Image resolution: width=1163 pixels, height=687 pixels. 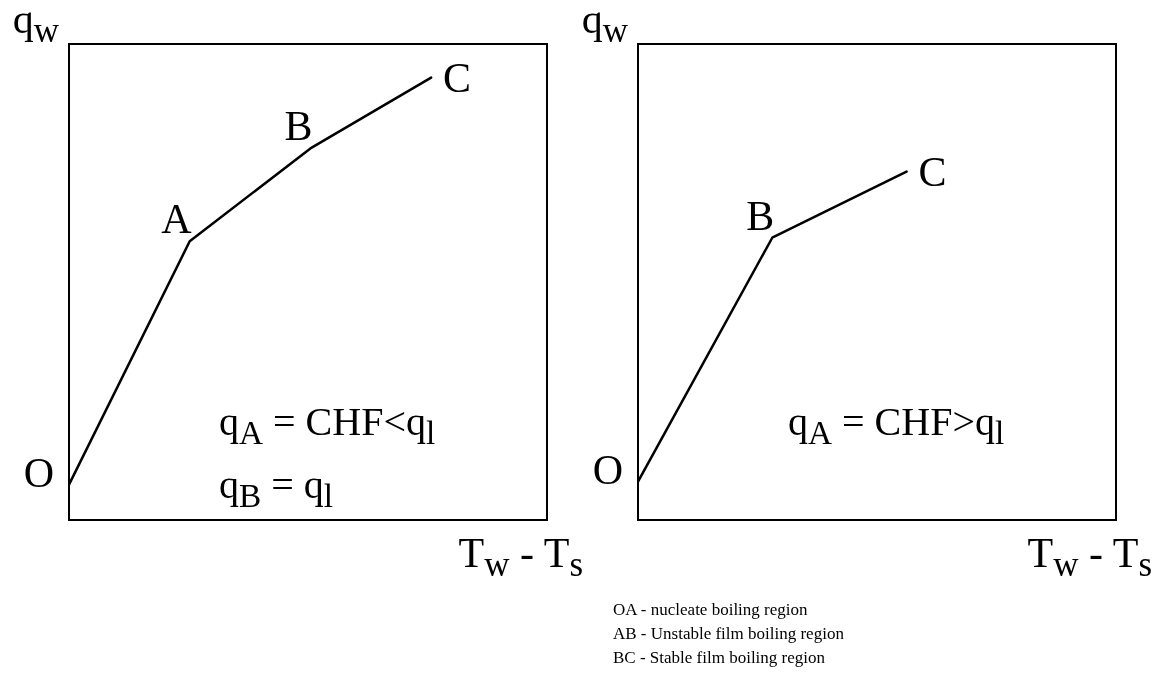 What do you see at coordinates (38, 472) in the screenshot?
I see `text: O` at bounding box center [38, 472].